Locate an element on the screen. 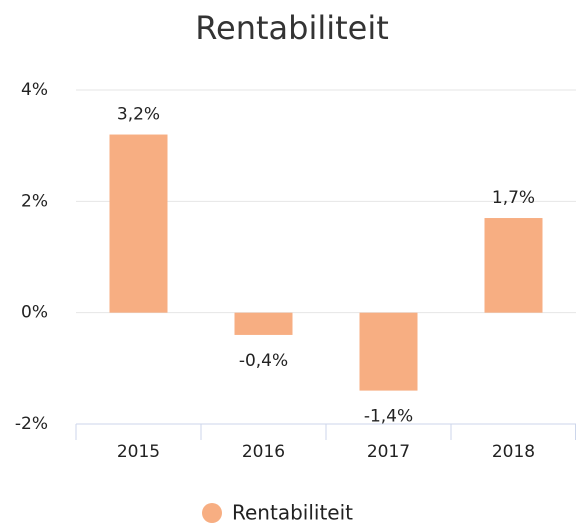 This screenshot has width=576, height=527. data-label: 3,2% is located at coordinates (138, 115).